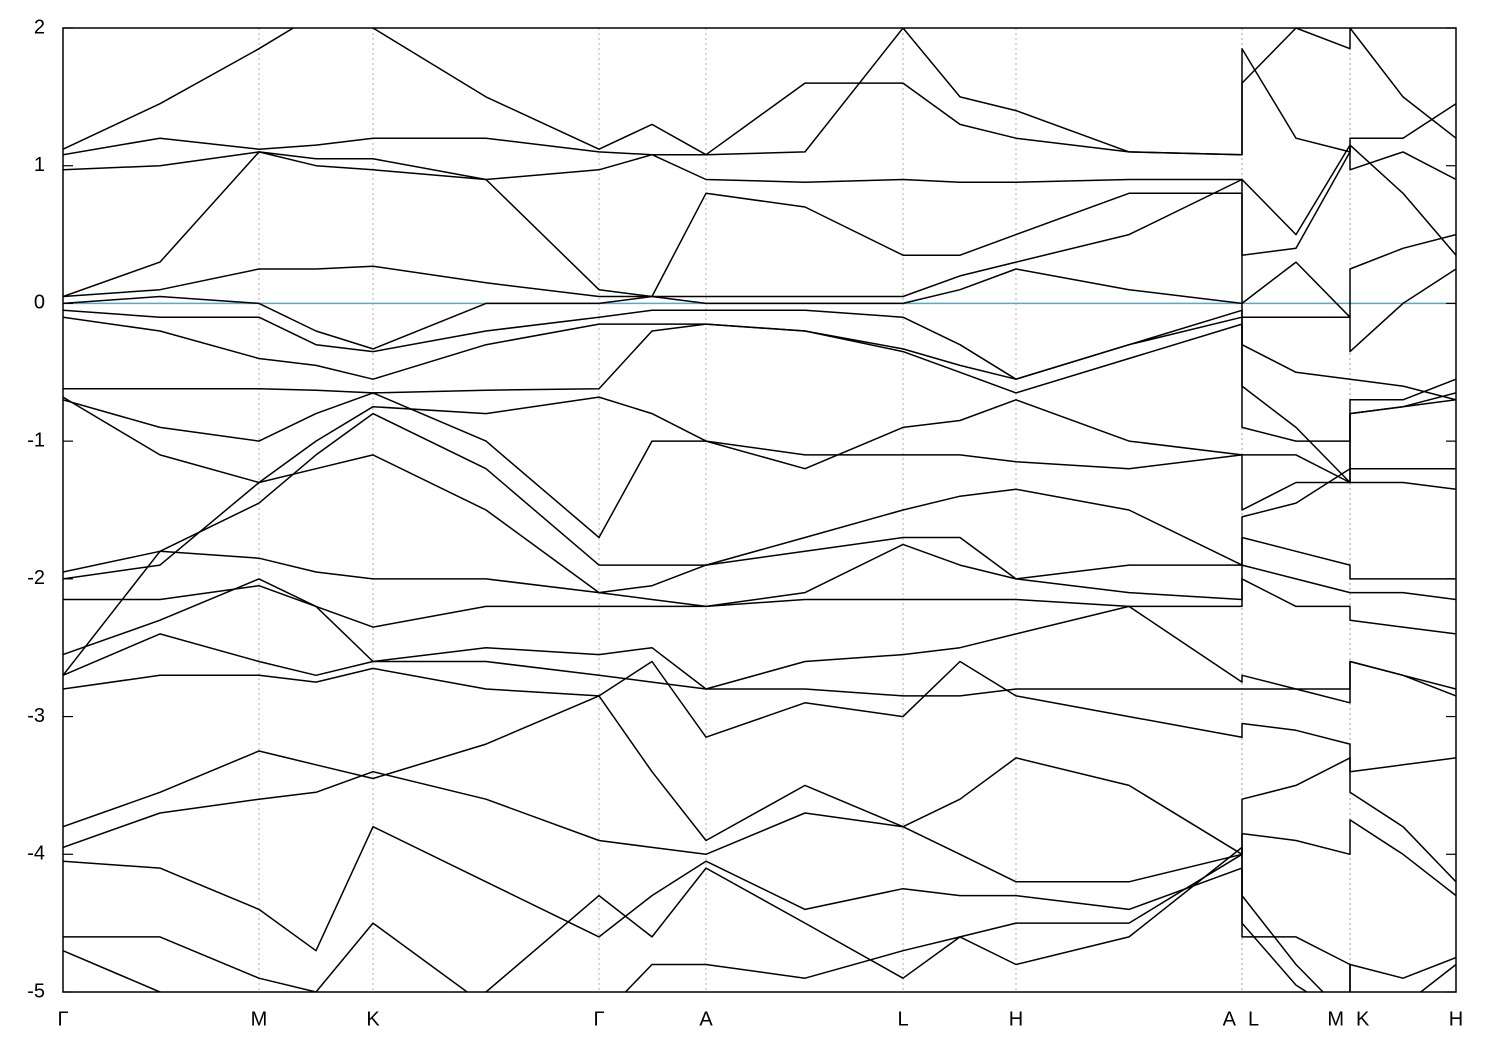 The image size is (1500, 1050). I want to click on y-tick-label: -3, so click(36, 716).